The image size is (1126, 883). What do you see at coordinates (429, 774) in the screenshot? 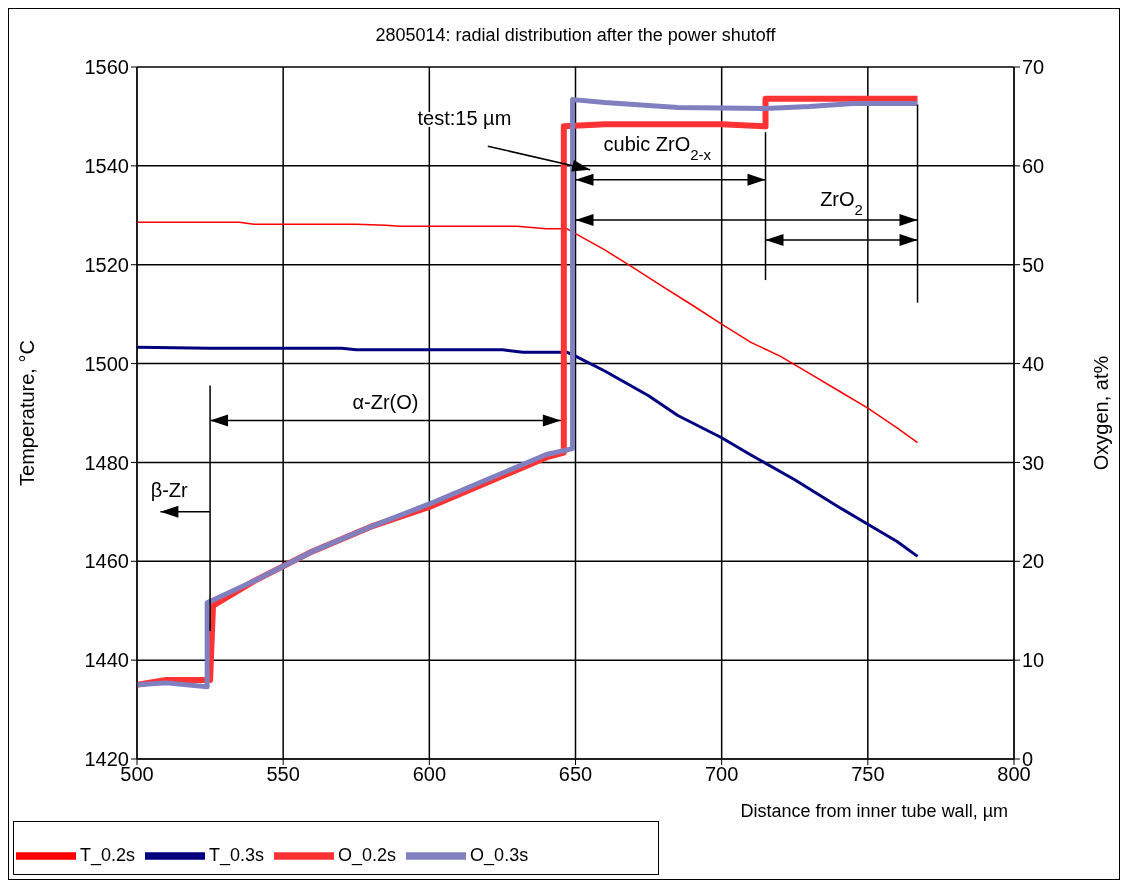
I see `x-tick-label: 600` at bounding box center [429, 774].